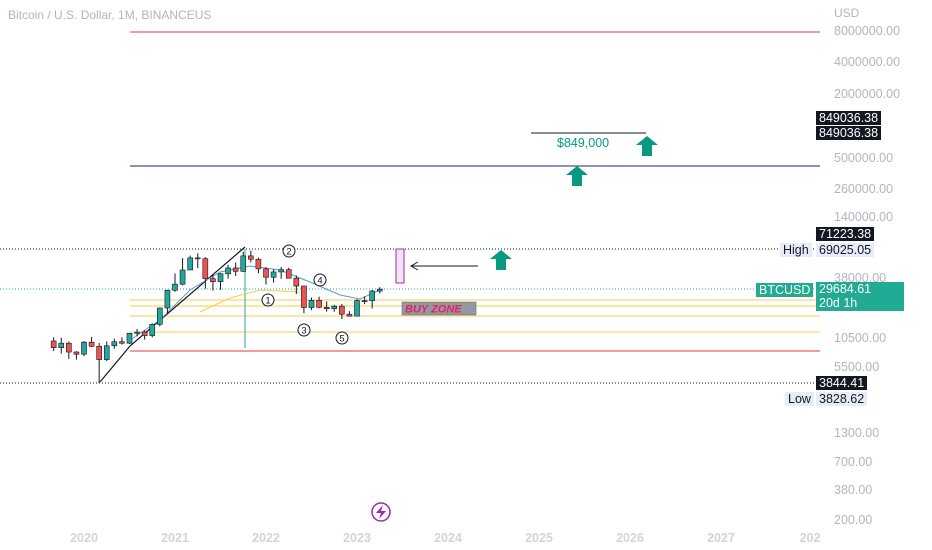  I want to click on wave-label-2: 2, so click(289, 251).